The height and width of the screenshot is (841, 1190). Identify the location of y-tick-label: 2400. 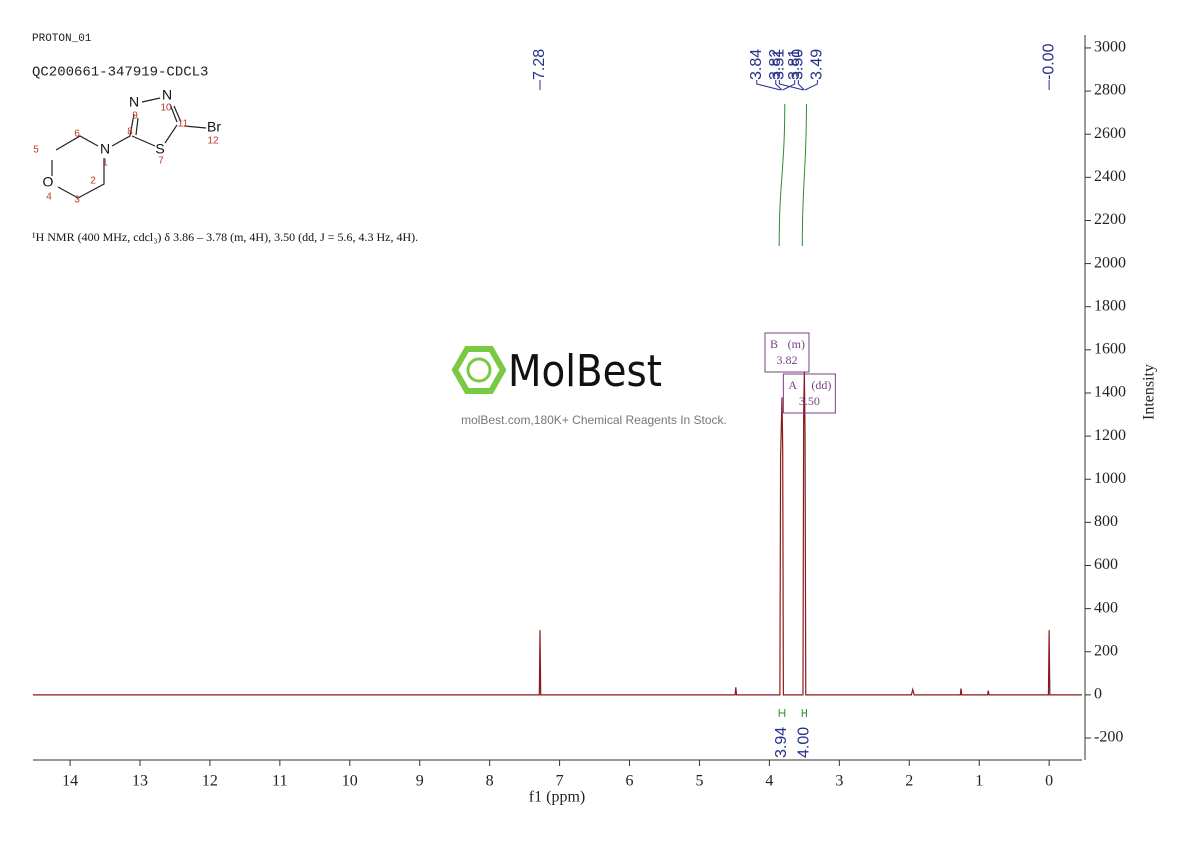
(1110, 176).